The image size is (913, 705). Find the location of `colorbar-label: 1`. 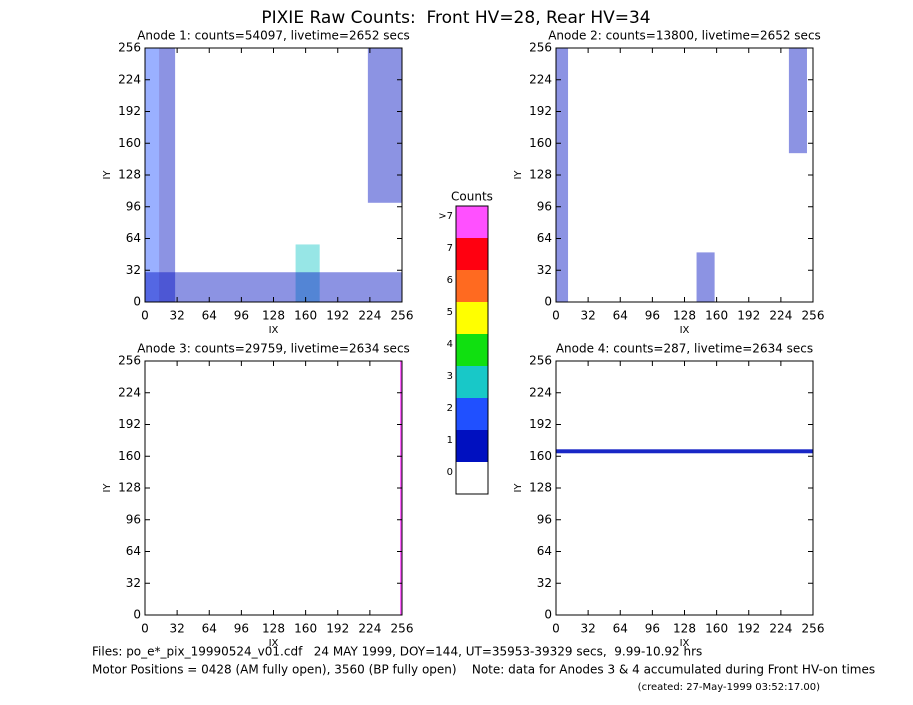

colorbar-label: 1 is located at coordinates (450, 440).